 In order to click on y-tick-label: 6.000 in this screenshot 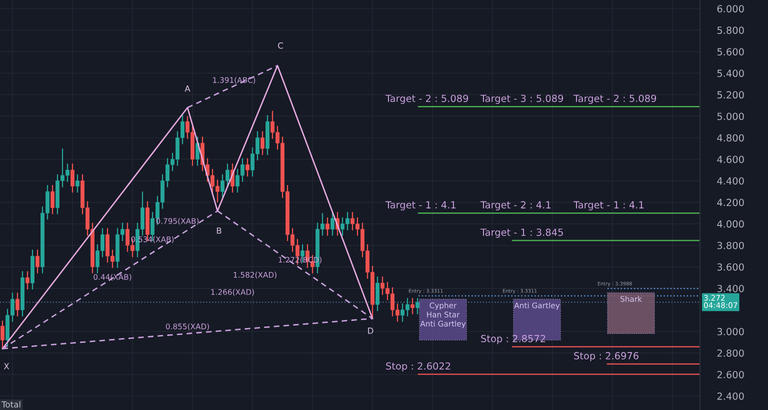, I will do `click(730, 8)`.